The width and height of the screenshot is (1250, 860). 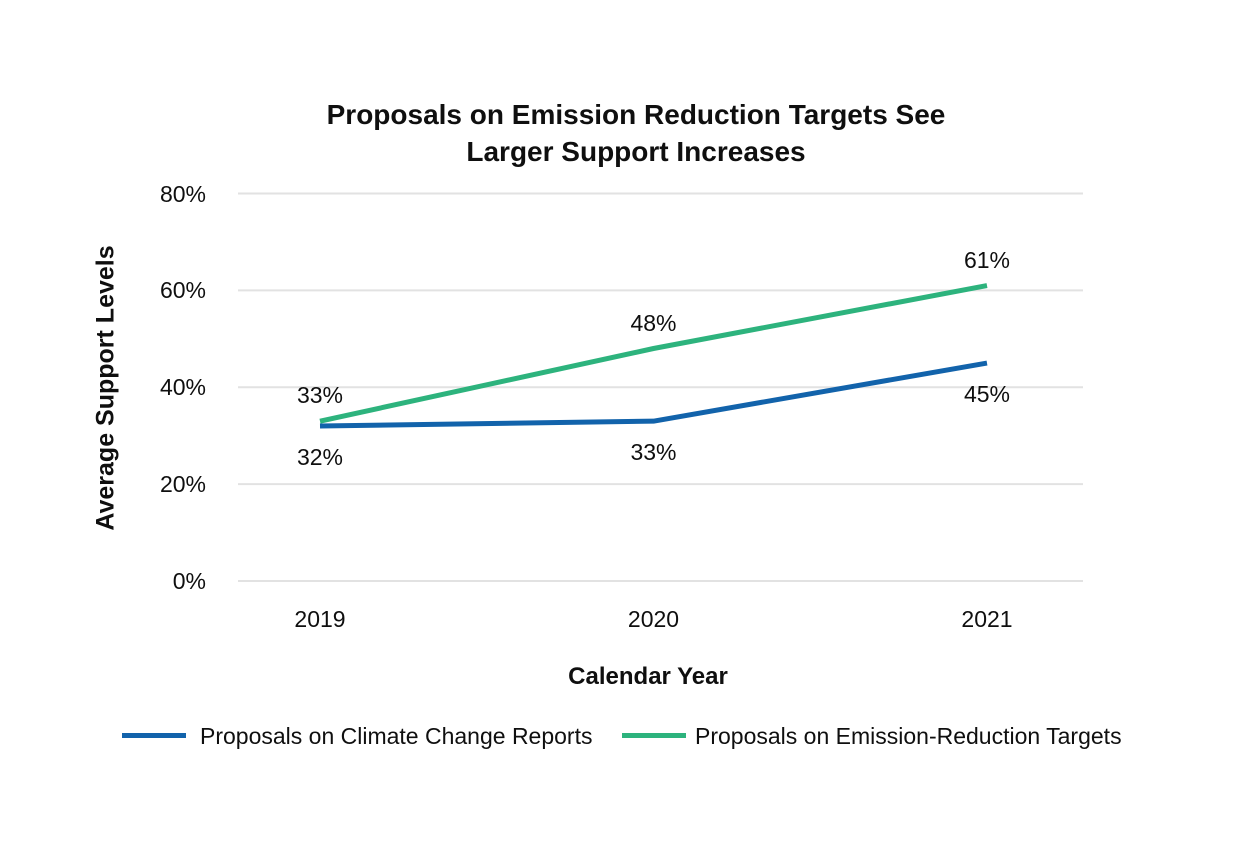 I want to click on data-label-proposals-on-climate-change-reports-2021: 45%, so click(x=987, y=394).